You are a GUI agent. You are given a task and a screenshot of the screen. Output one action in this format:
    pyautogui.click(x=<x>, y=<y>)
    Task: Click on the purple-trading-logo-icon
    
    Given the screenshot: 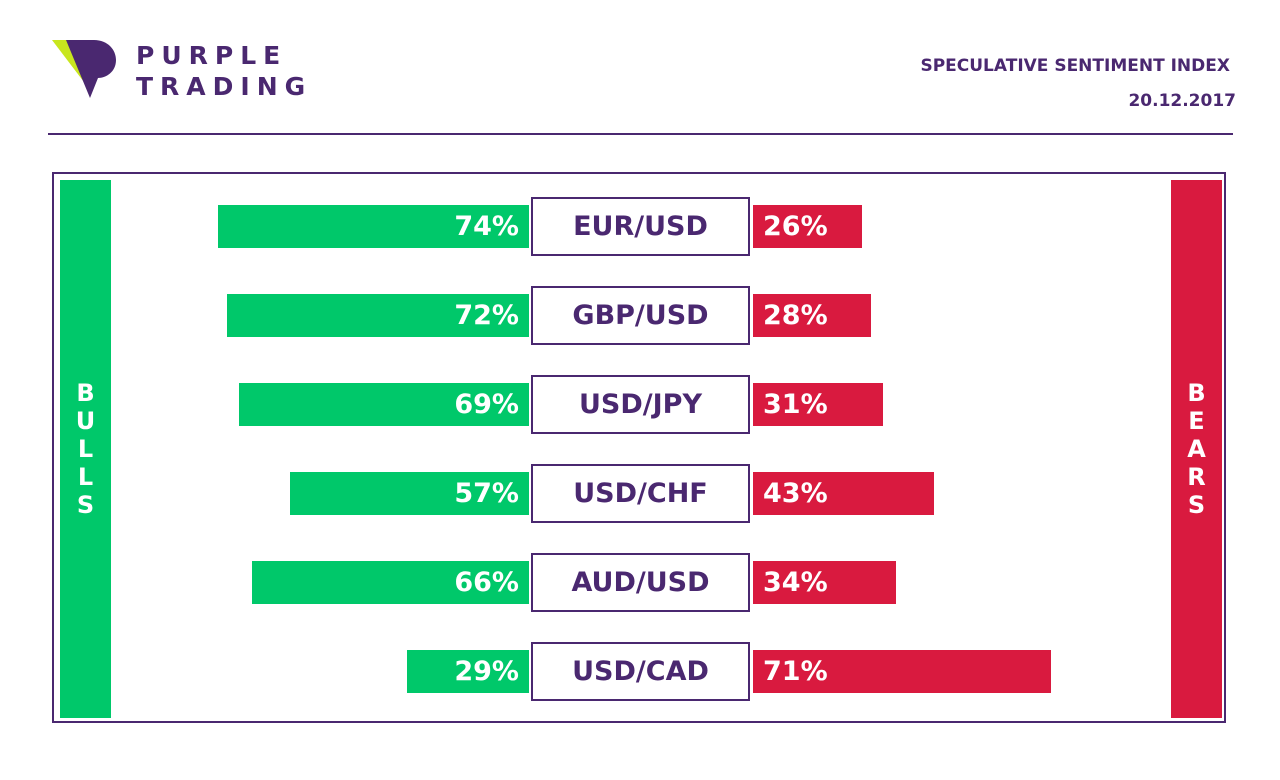 What is the action you would take?
    pyautogui.click(x=84, y=69)
    